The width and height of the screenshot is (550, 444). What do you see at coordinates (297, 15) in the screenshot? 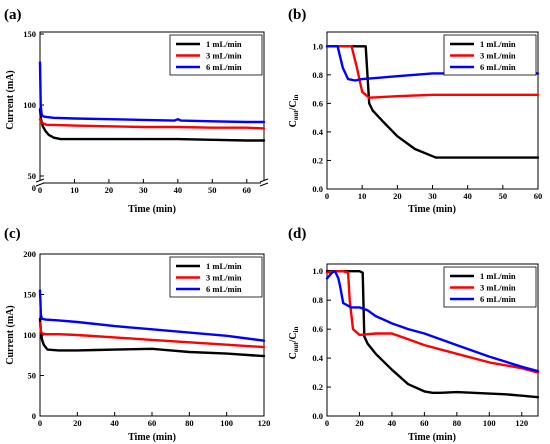
I see `panel-b-letter: (b)` at bounding box center [297, 15].